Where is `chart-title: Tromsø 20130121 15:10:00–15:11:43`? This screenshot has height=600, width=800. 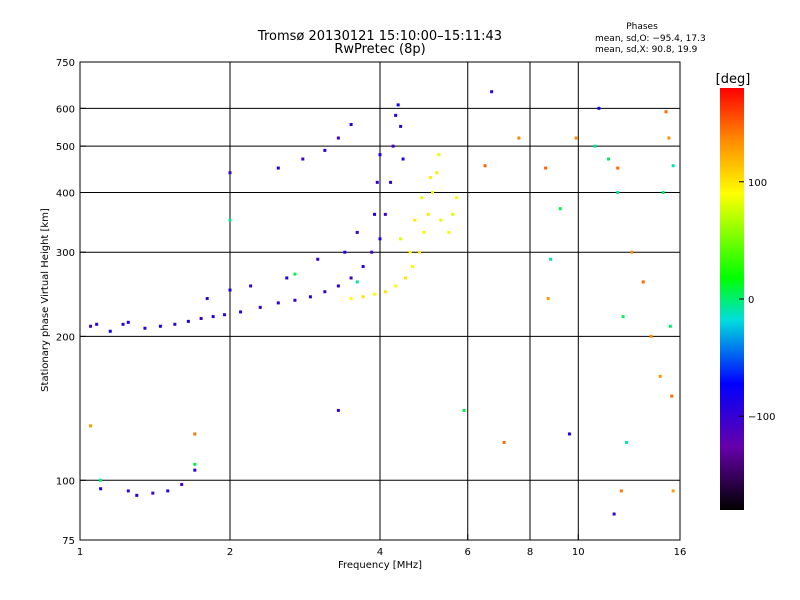
chart-title: Tromsø 20130121 15:10:00–15:11:43 is located at coordinates (379, 36).